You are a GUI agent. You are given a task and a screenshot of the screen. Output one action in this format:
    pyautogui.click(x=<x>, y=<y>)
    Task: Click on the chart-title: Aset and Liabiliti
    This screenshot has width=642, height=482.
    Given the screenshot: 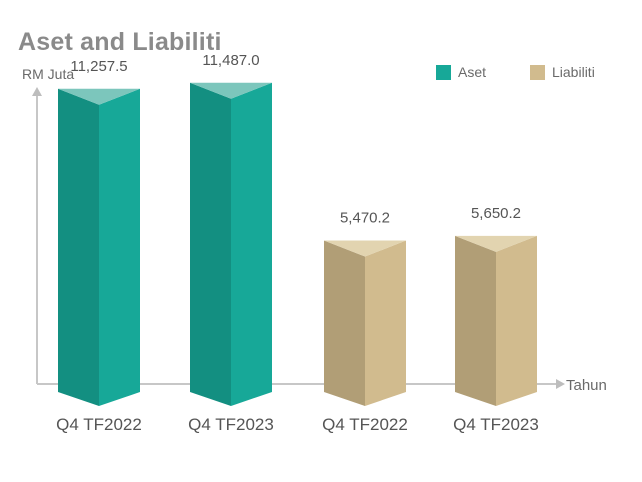 What is the action you would take?
    pyautogui.click(x=120, y=42)
    